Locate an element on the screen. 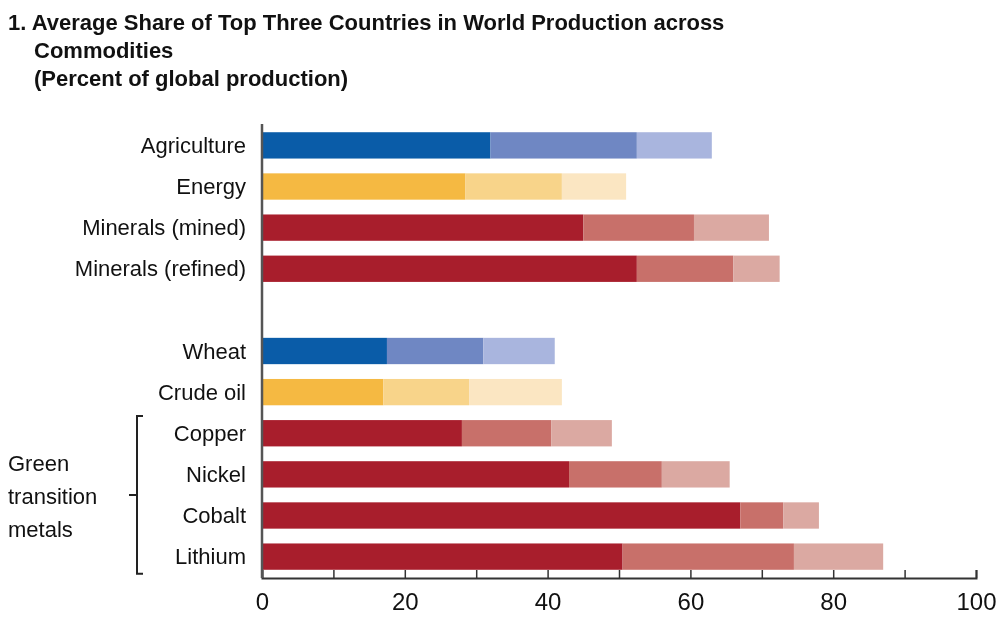 The width and height of the screenshot is (1001, 620). y-tick-label: Lithium is located at coordinates (210, 557).